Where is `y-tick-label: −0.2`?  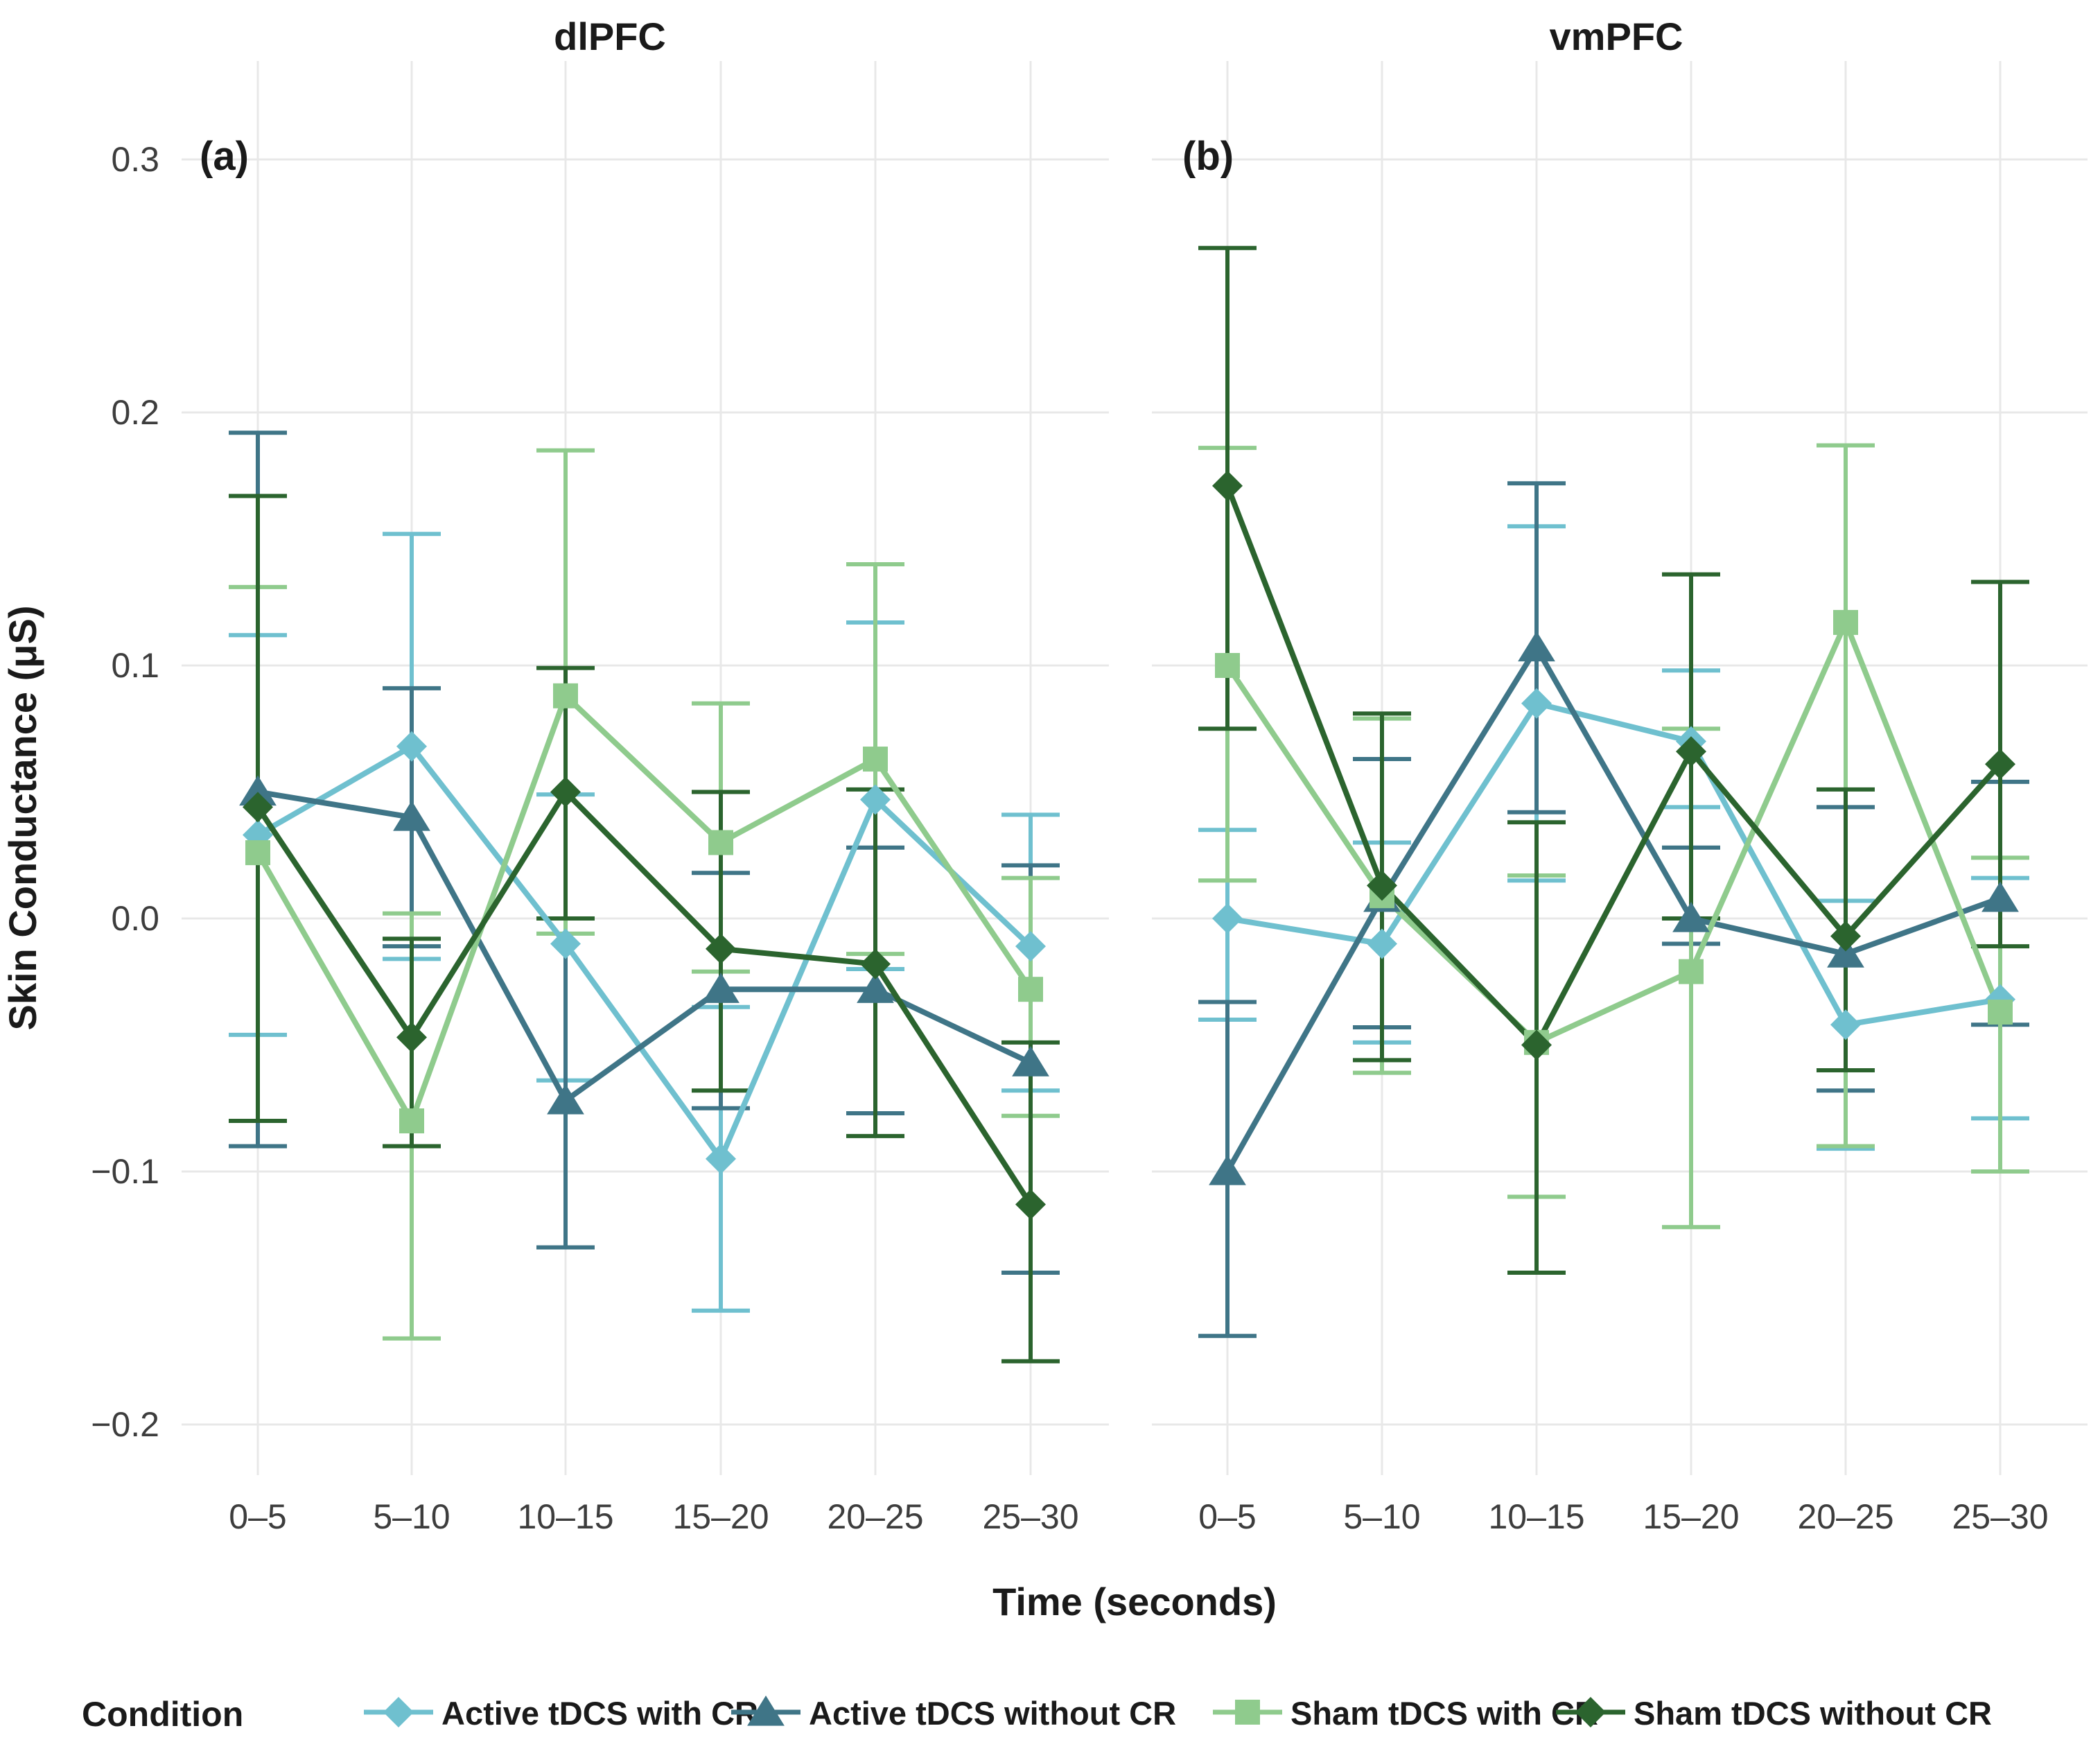 y-tick-label: −0.2 is located at coordinates (125, 1424).